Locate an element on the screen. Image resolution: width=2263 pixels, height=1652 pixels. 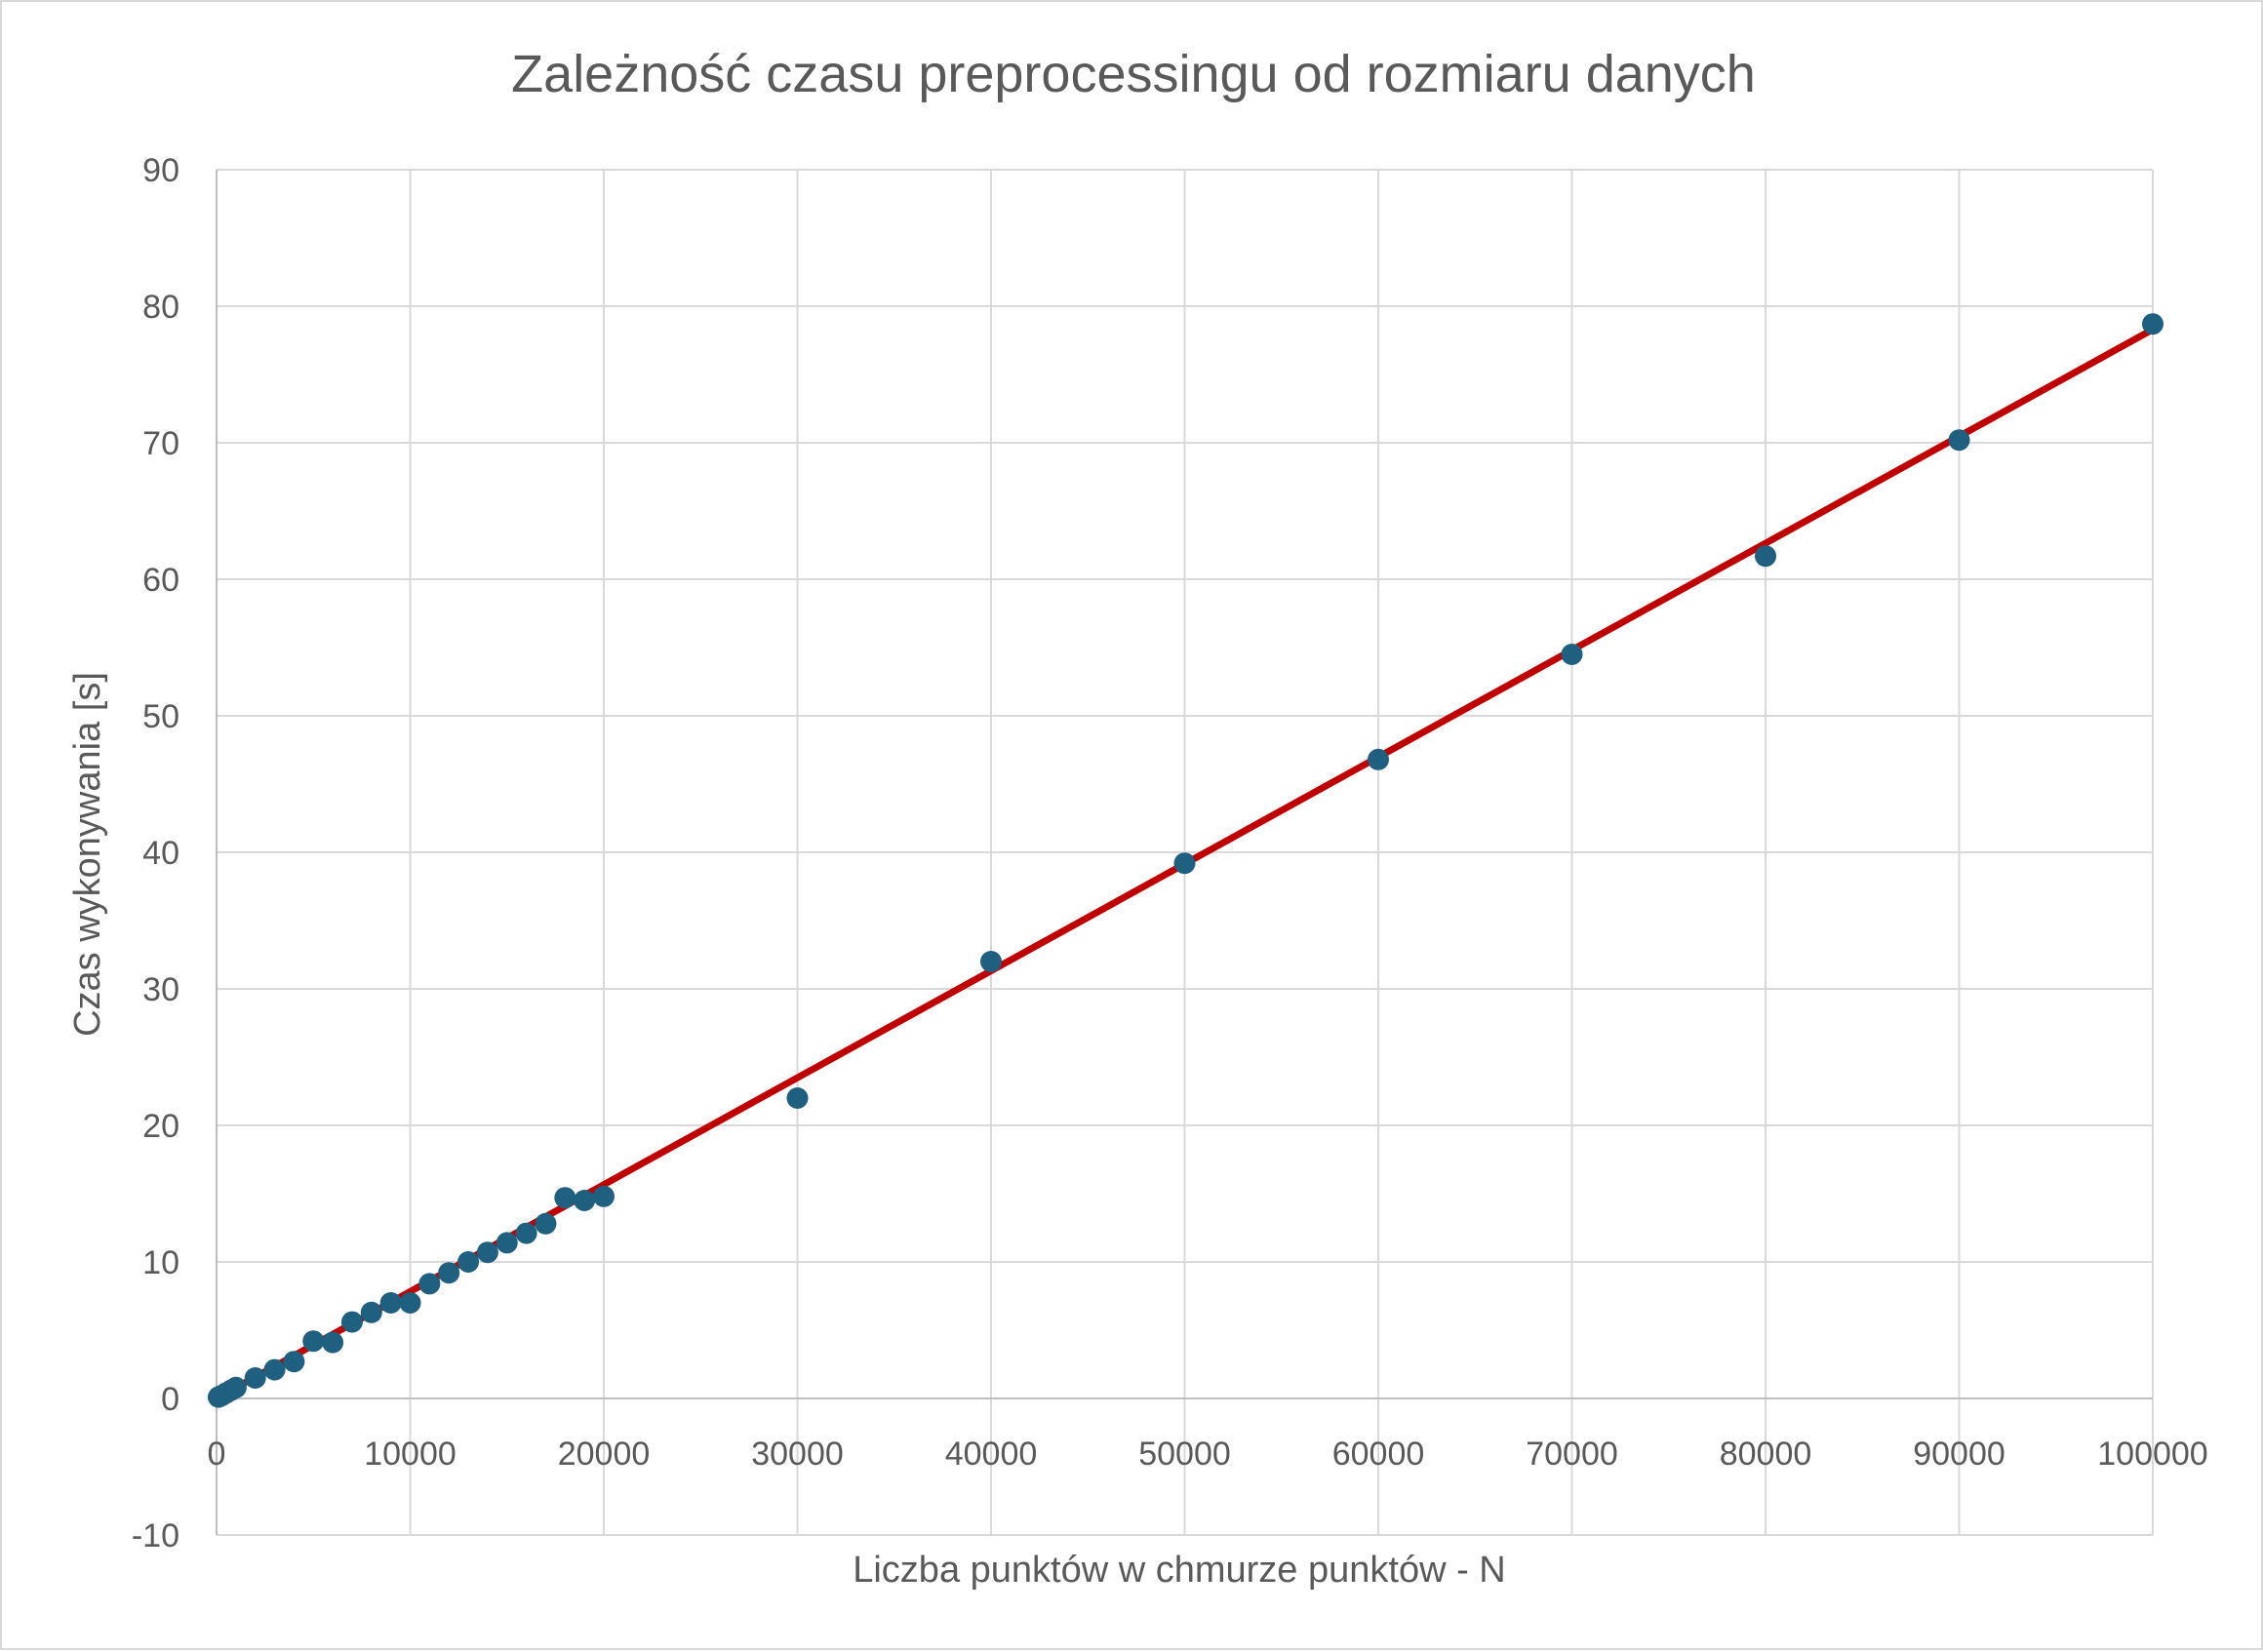
x-tick-label: 100000 is located at coordinates (2152, 1454).